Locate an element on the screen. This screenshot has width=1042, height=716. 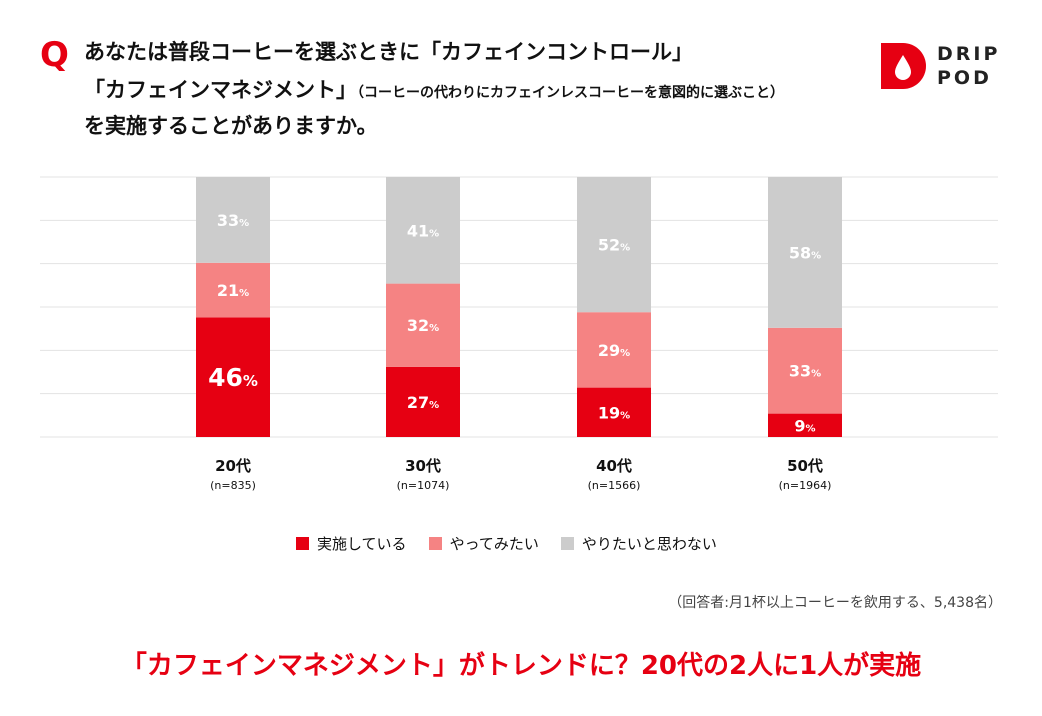
question-line-2-main: 「カフェインマネジメント」 is located at coordinates (220, 90).